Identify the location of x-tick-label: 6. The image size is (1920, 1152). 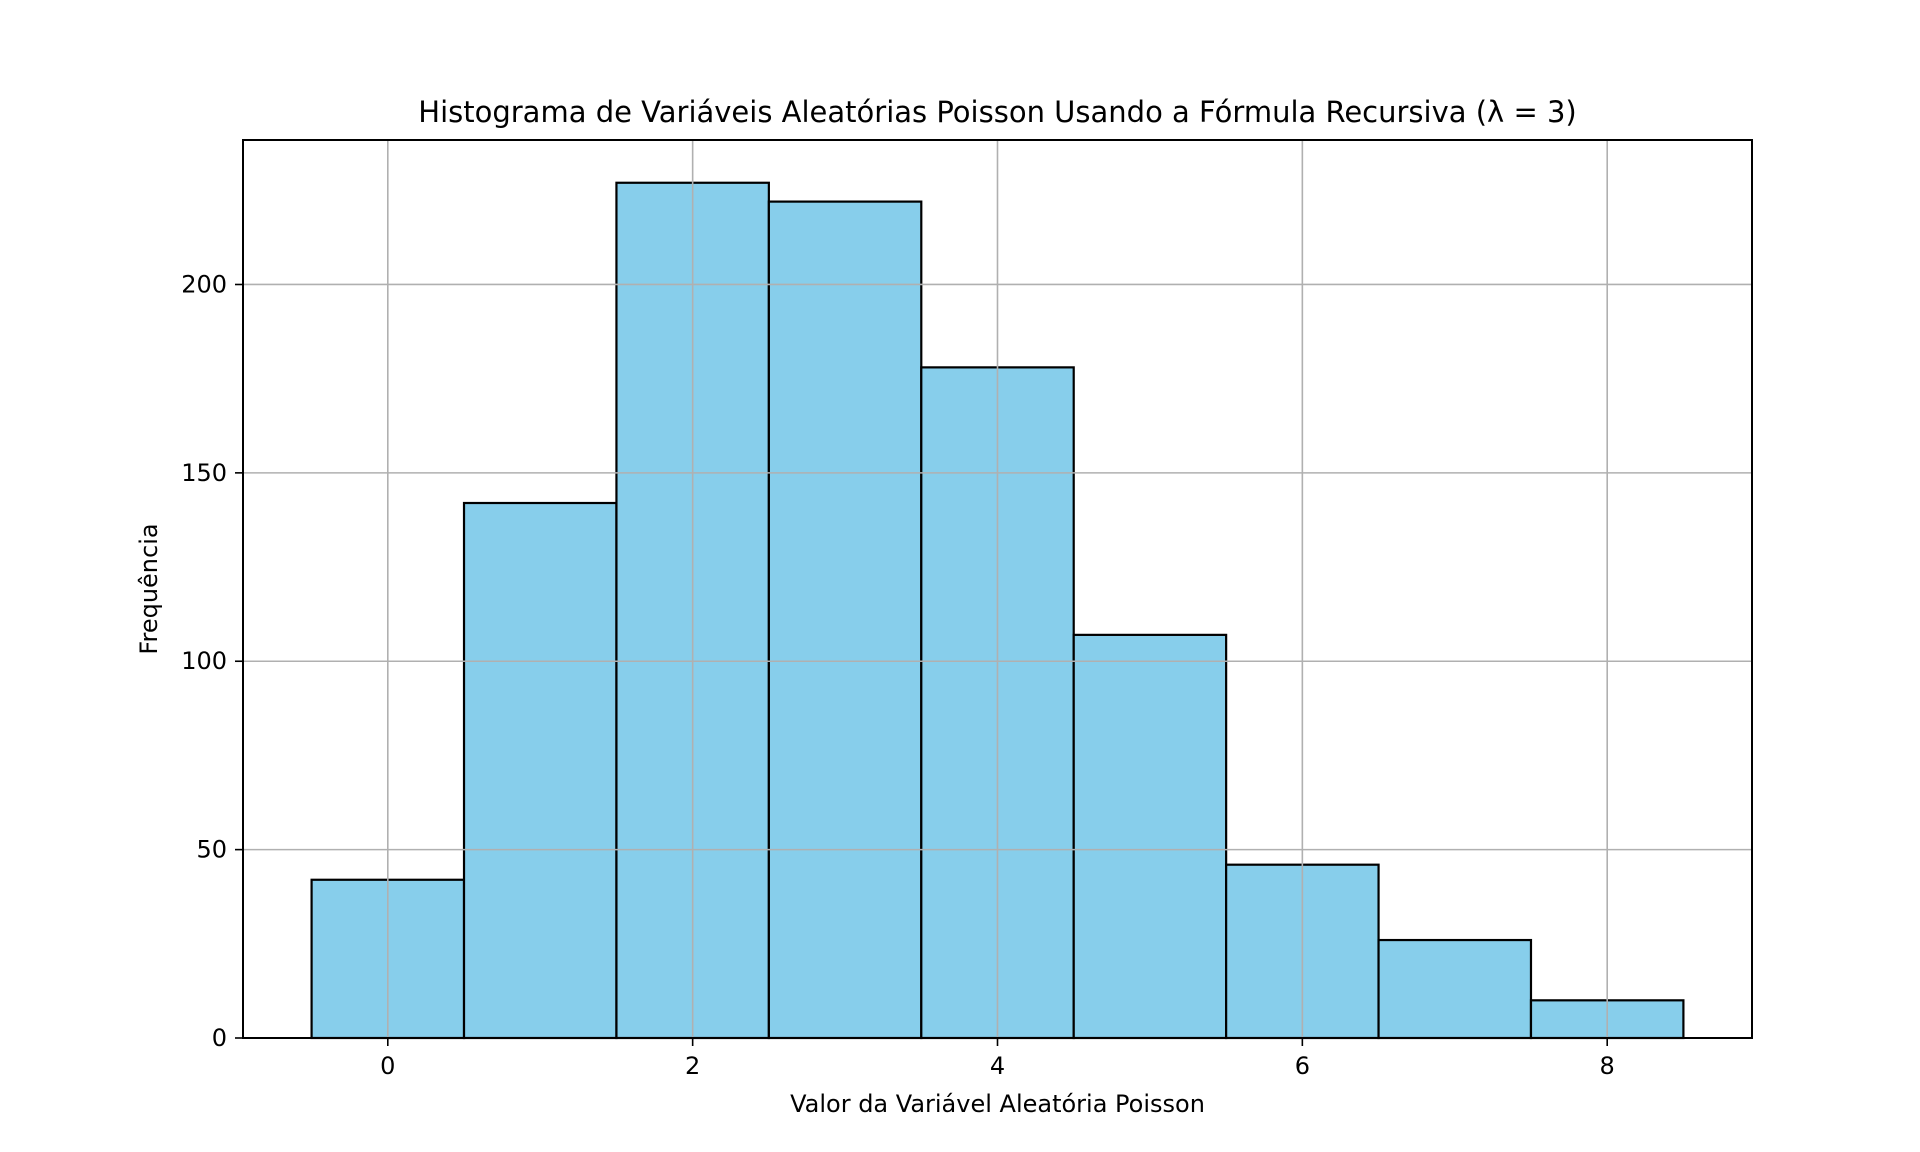
(1302, 1066).